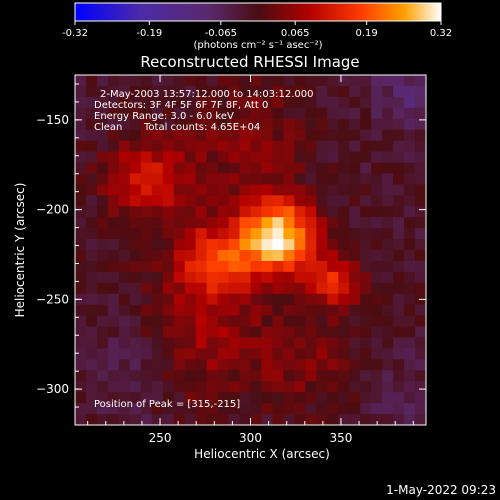 The height and width of the screenshot is (500, 500). I want to click on colorbar-tick-label: -0.065, so click(221, 33).